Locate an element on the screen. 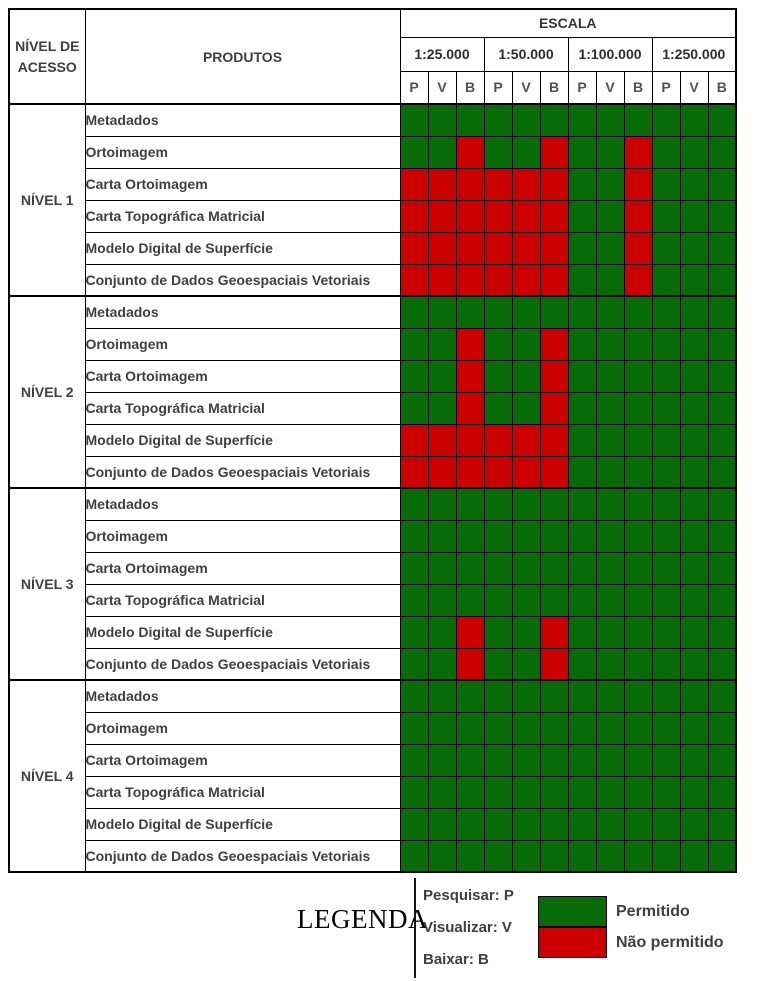  level-label: NÍVEL 4 is located at coordinates (47, 776).